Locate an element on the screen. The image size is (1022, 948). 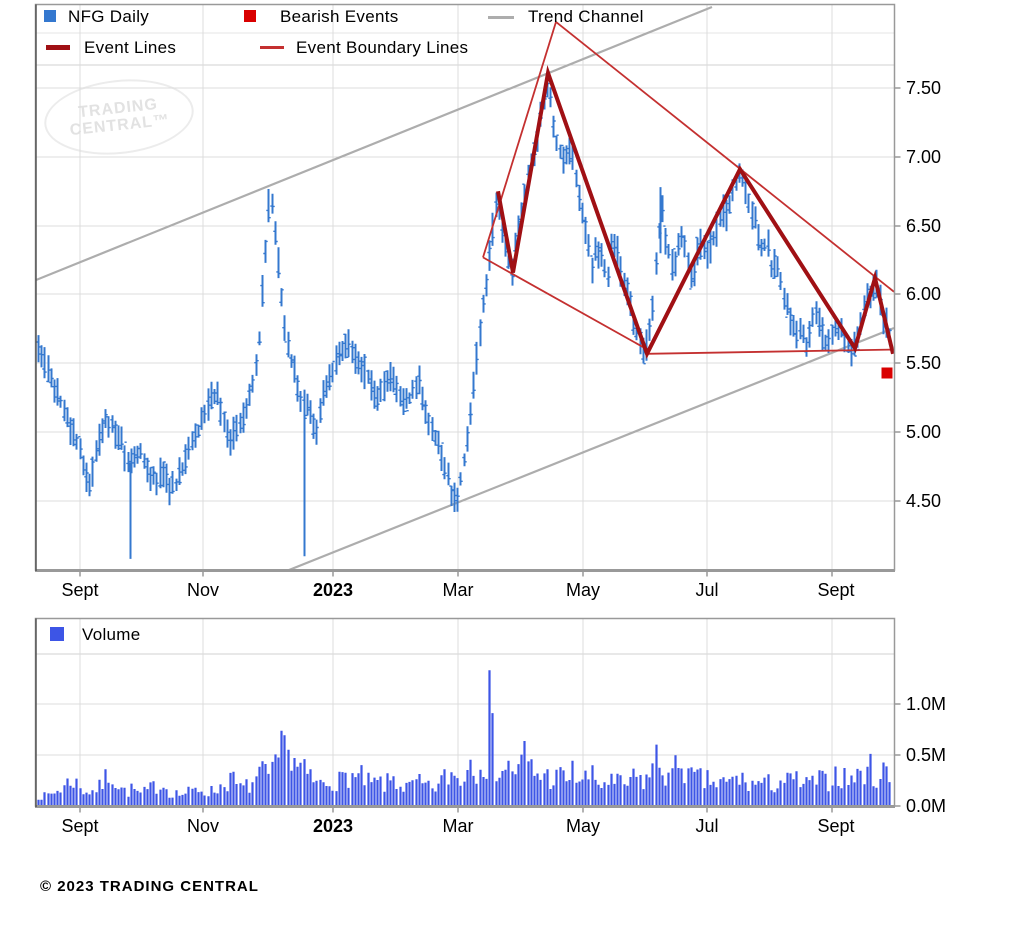
legend-nfg-daily: NFG Daily is located at coordinates (109, 16).